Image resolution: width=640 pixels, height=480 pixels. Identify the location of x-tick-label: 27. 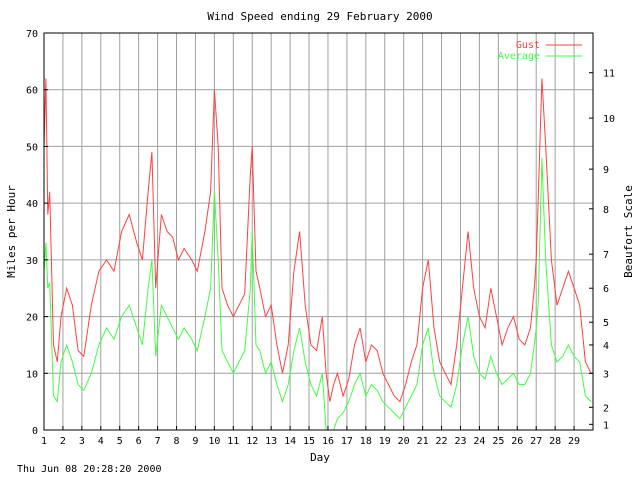
(536, 441).